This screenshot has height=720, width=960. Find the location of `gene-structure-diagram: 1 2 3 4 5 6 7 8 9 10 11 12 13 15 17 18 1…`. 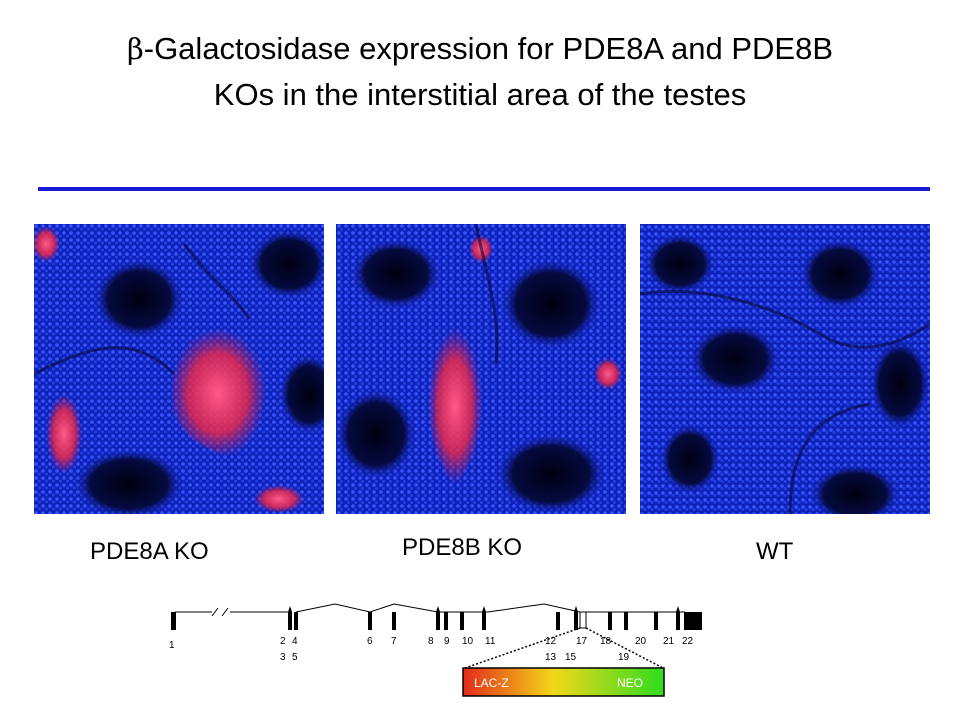

gene-structure-diagram: 1 2 3 4 5 6 7 8 9 10 11 12 13 15 17 18 1… is located at coordinates (435, 650).